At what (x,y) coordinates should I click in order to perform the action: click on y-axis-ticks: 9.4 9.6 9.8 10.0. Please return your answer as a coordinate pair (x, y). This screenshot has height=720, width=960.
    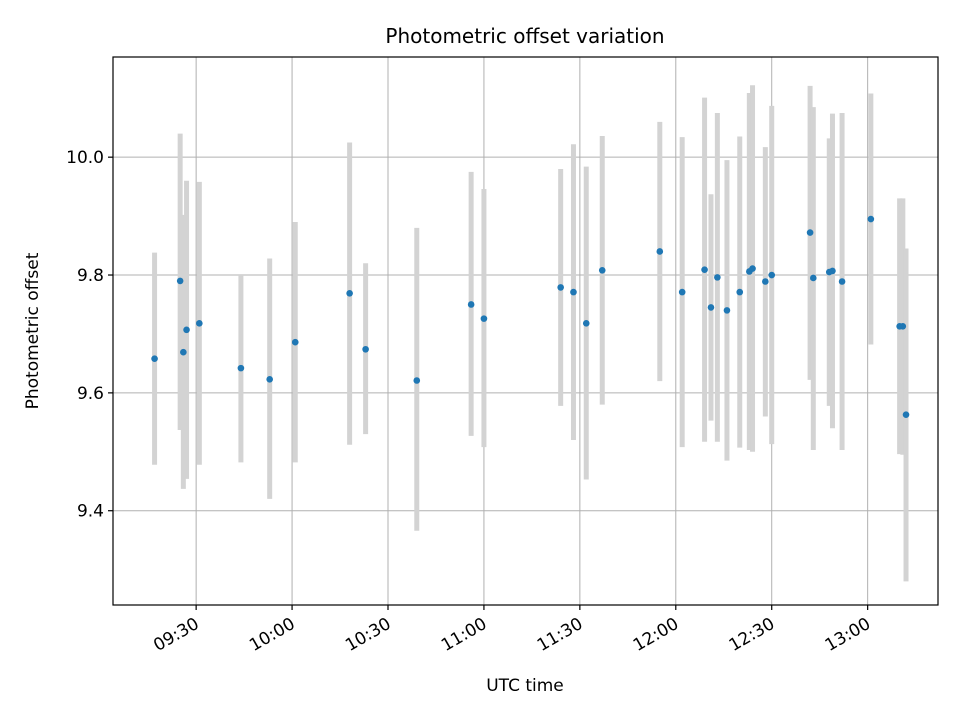
    Looking at the image, I should click on (89, 335).